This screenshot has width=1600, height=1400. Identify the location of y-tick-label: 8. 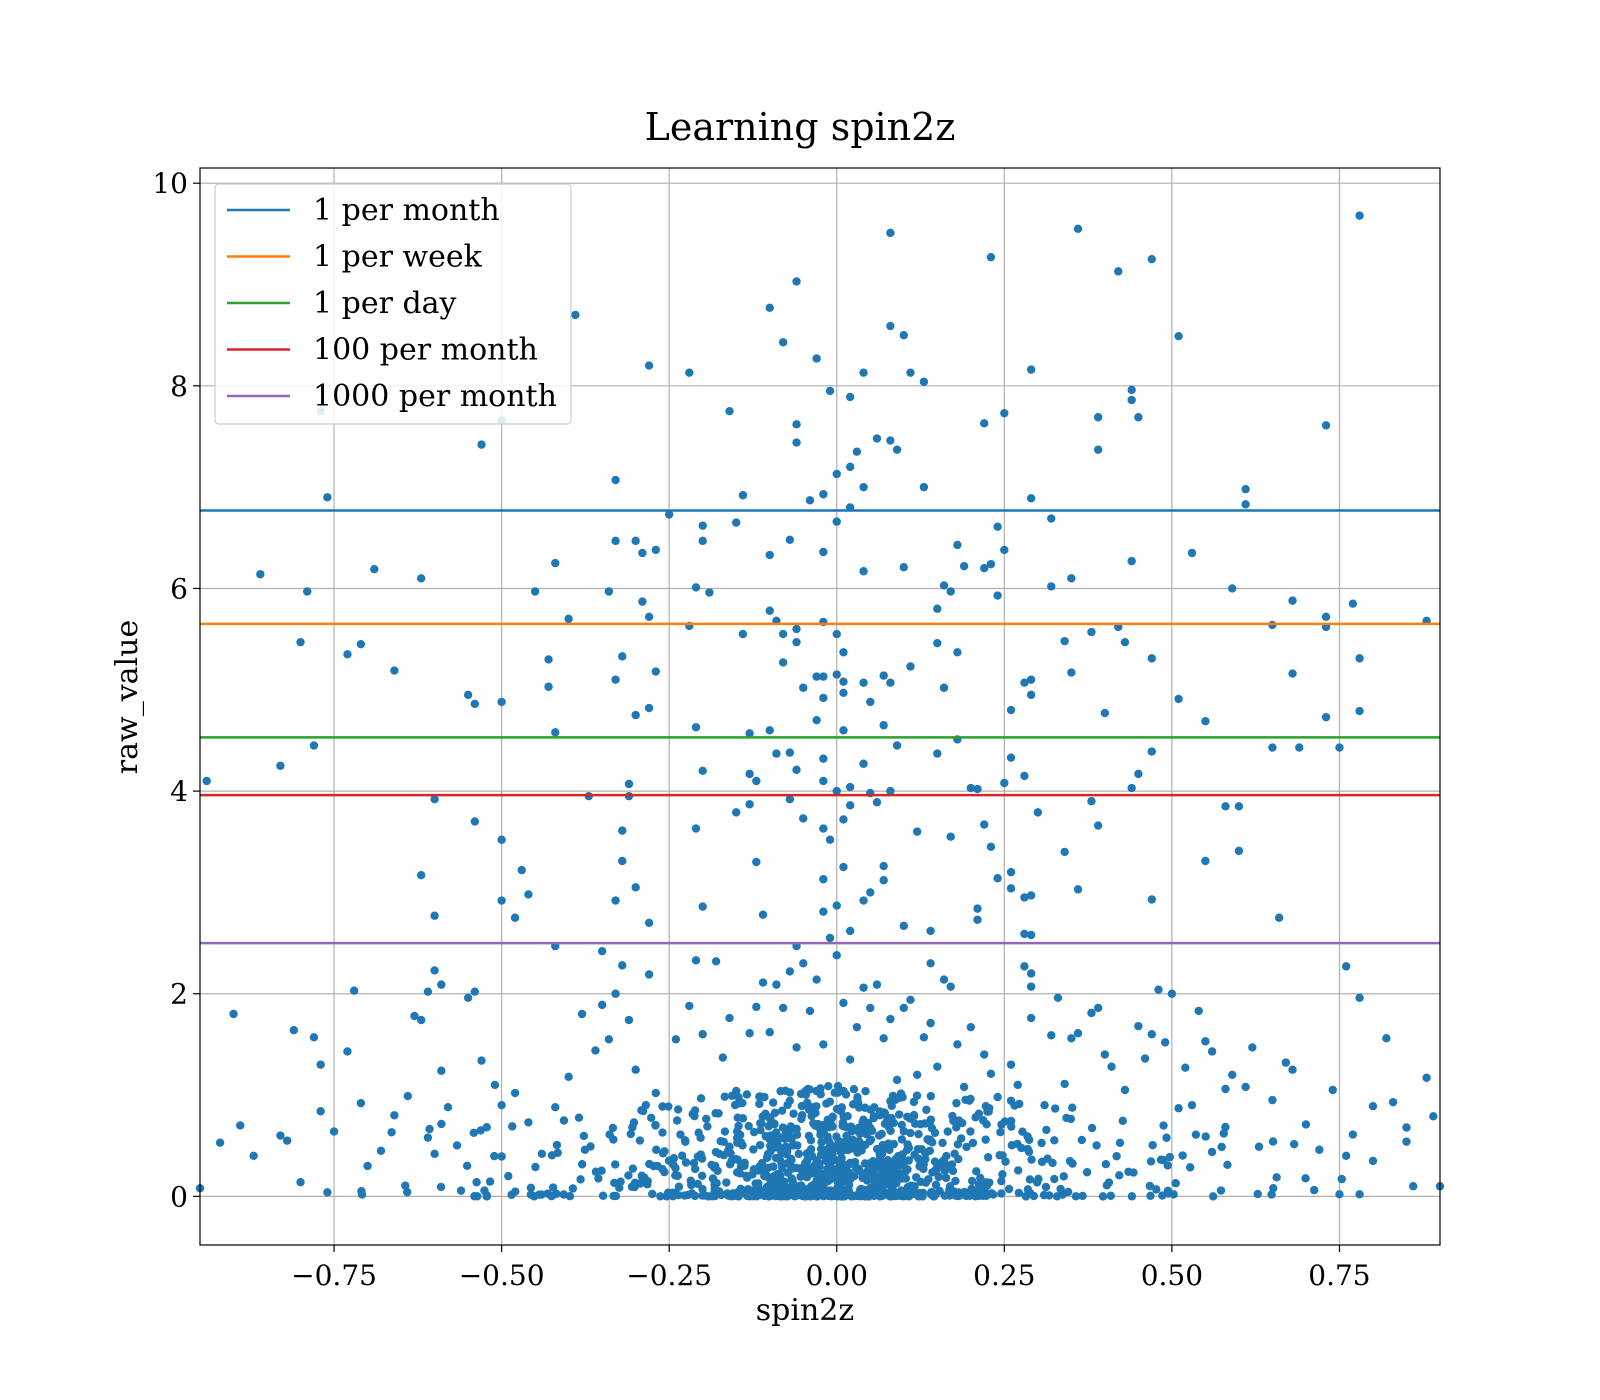
(179, 386).